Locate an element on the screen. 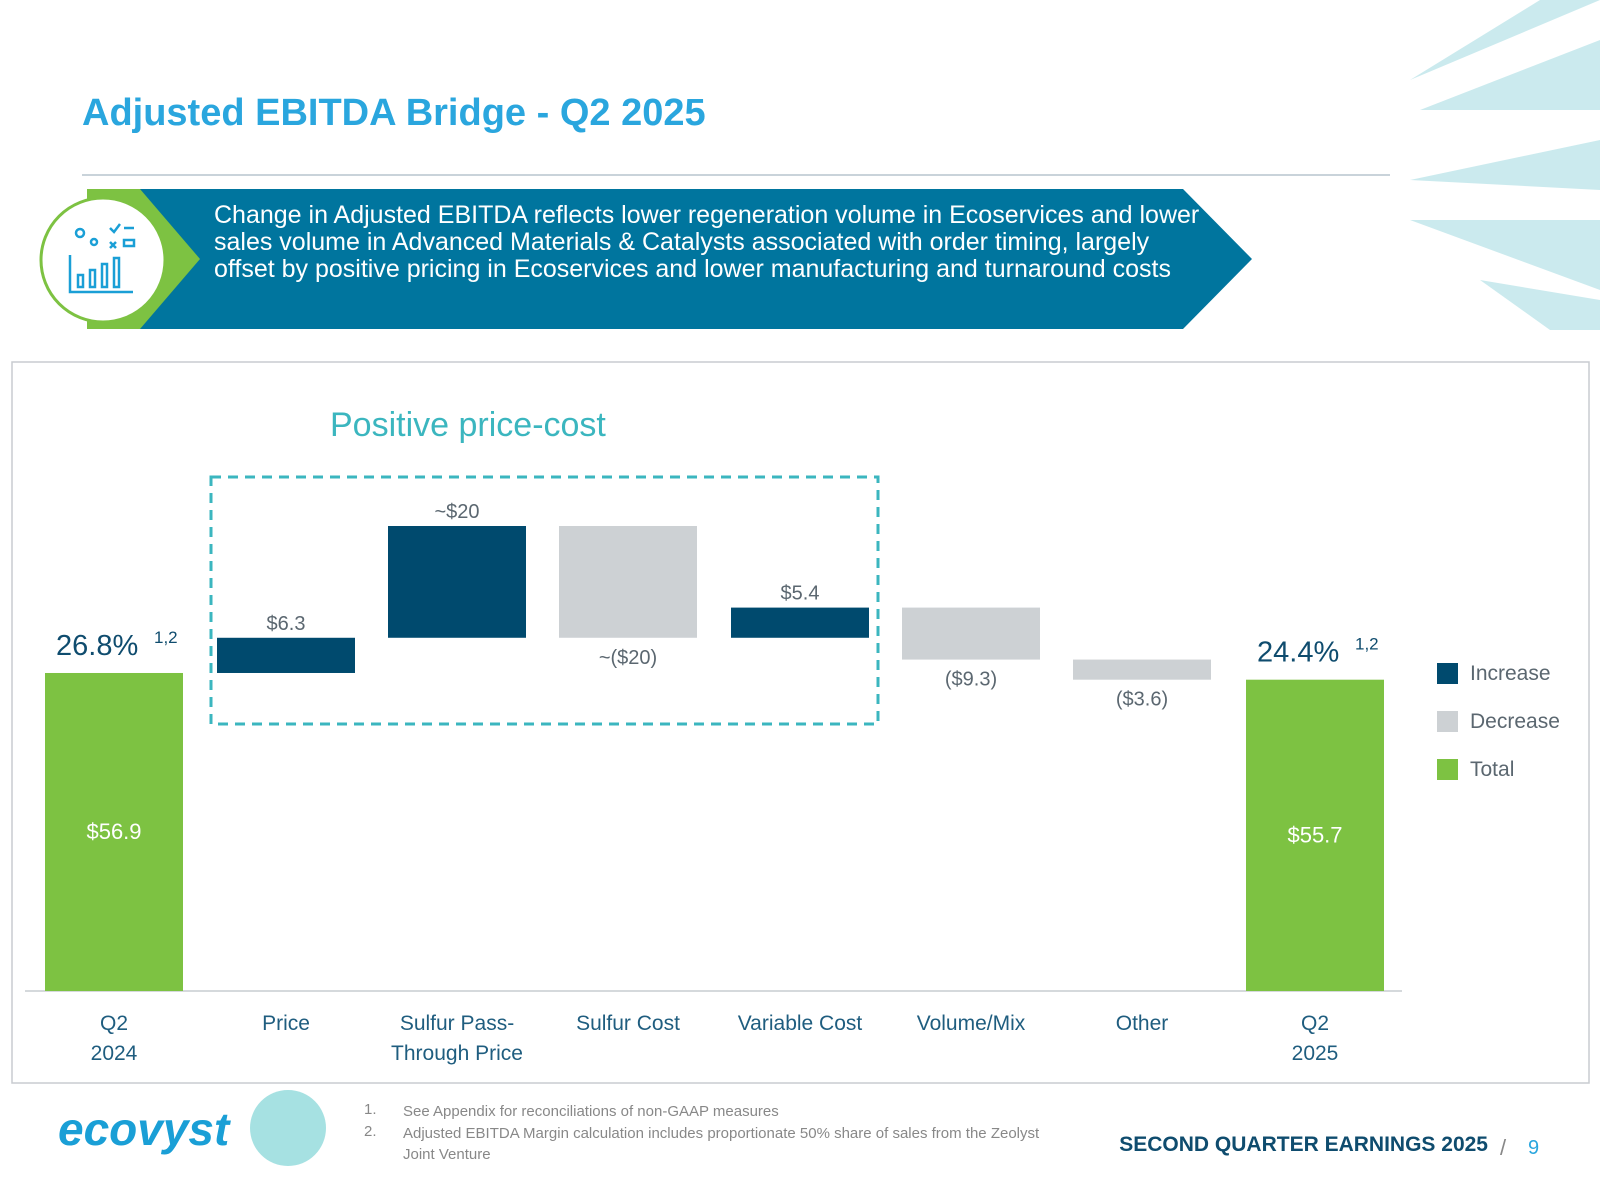 This screenshot has height=1200, width=1600. legend-label: Increase is located at coordinates (1510, 673).